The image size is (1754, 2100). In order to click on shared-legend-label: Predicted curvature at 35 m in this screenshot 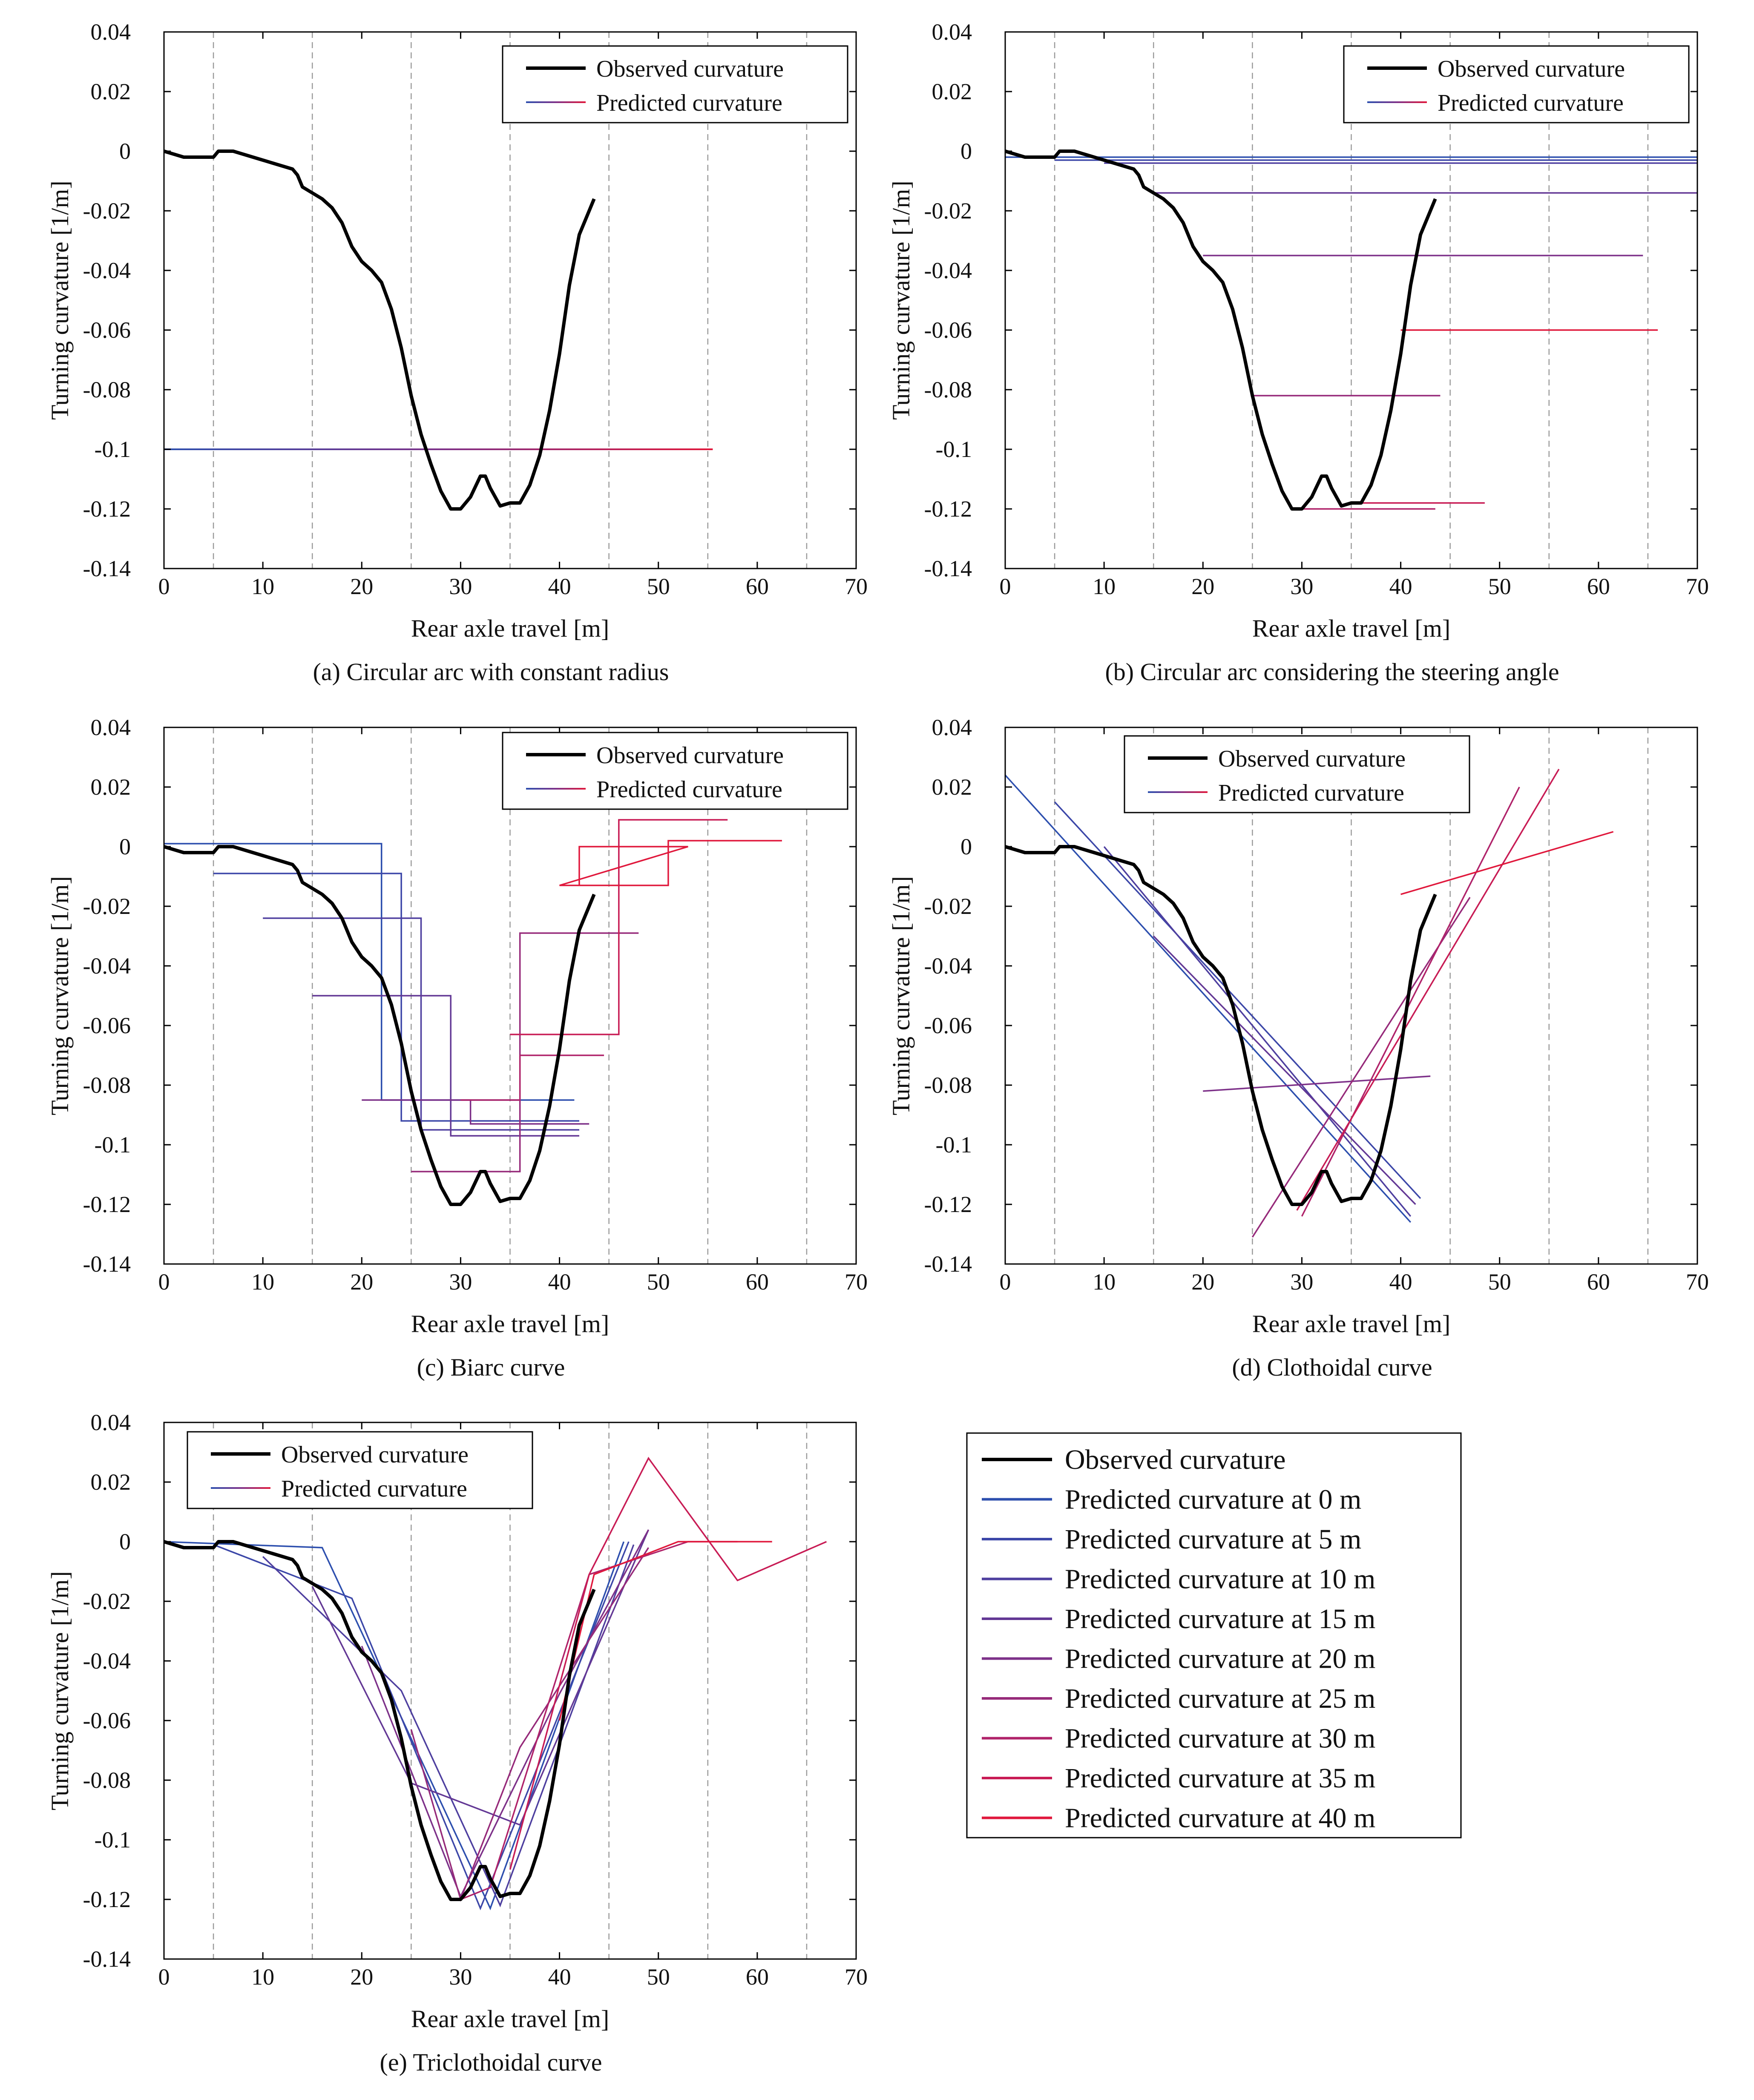, I will do `click(1220, 1778)`.